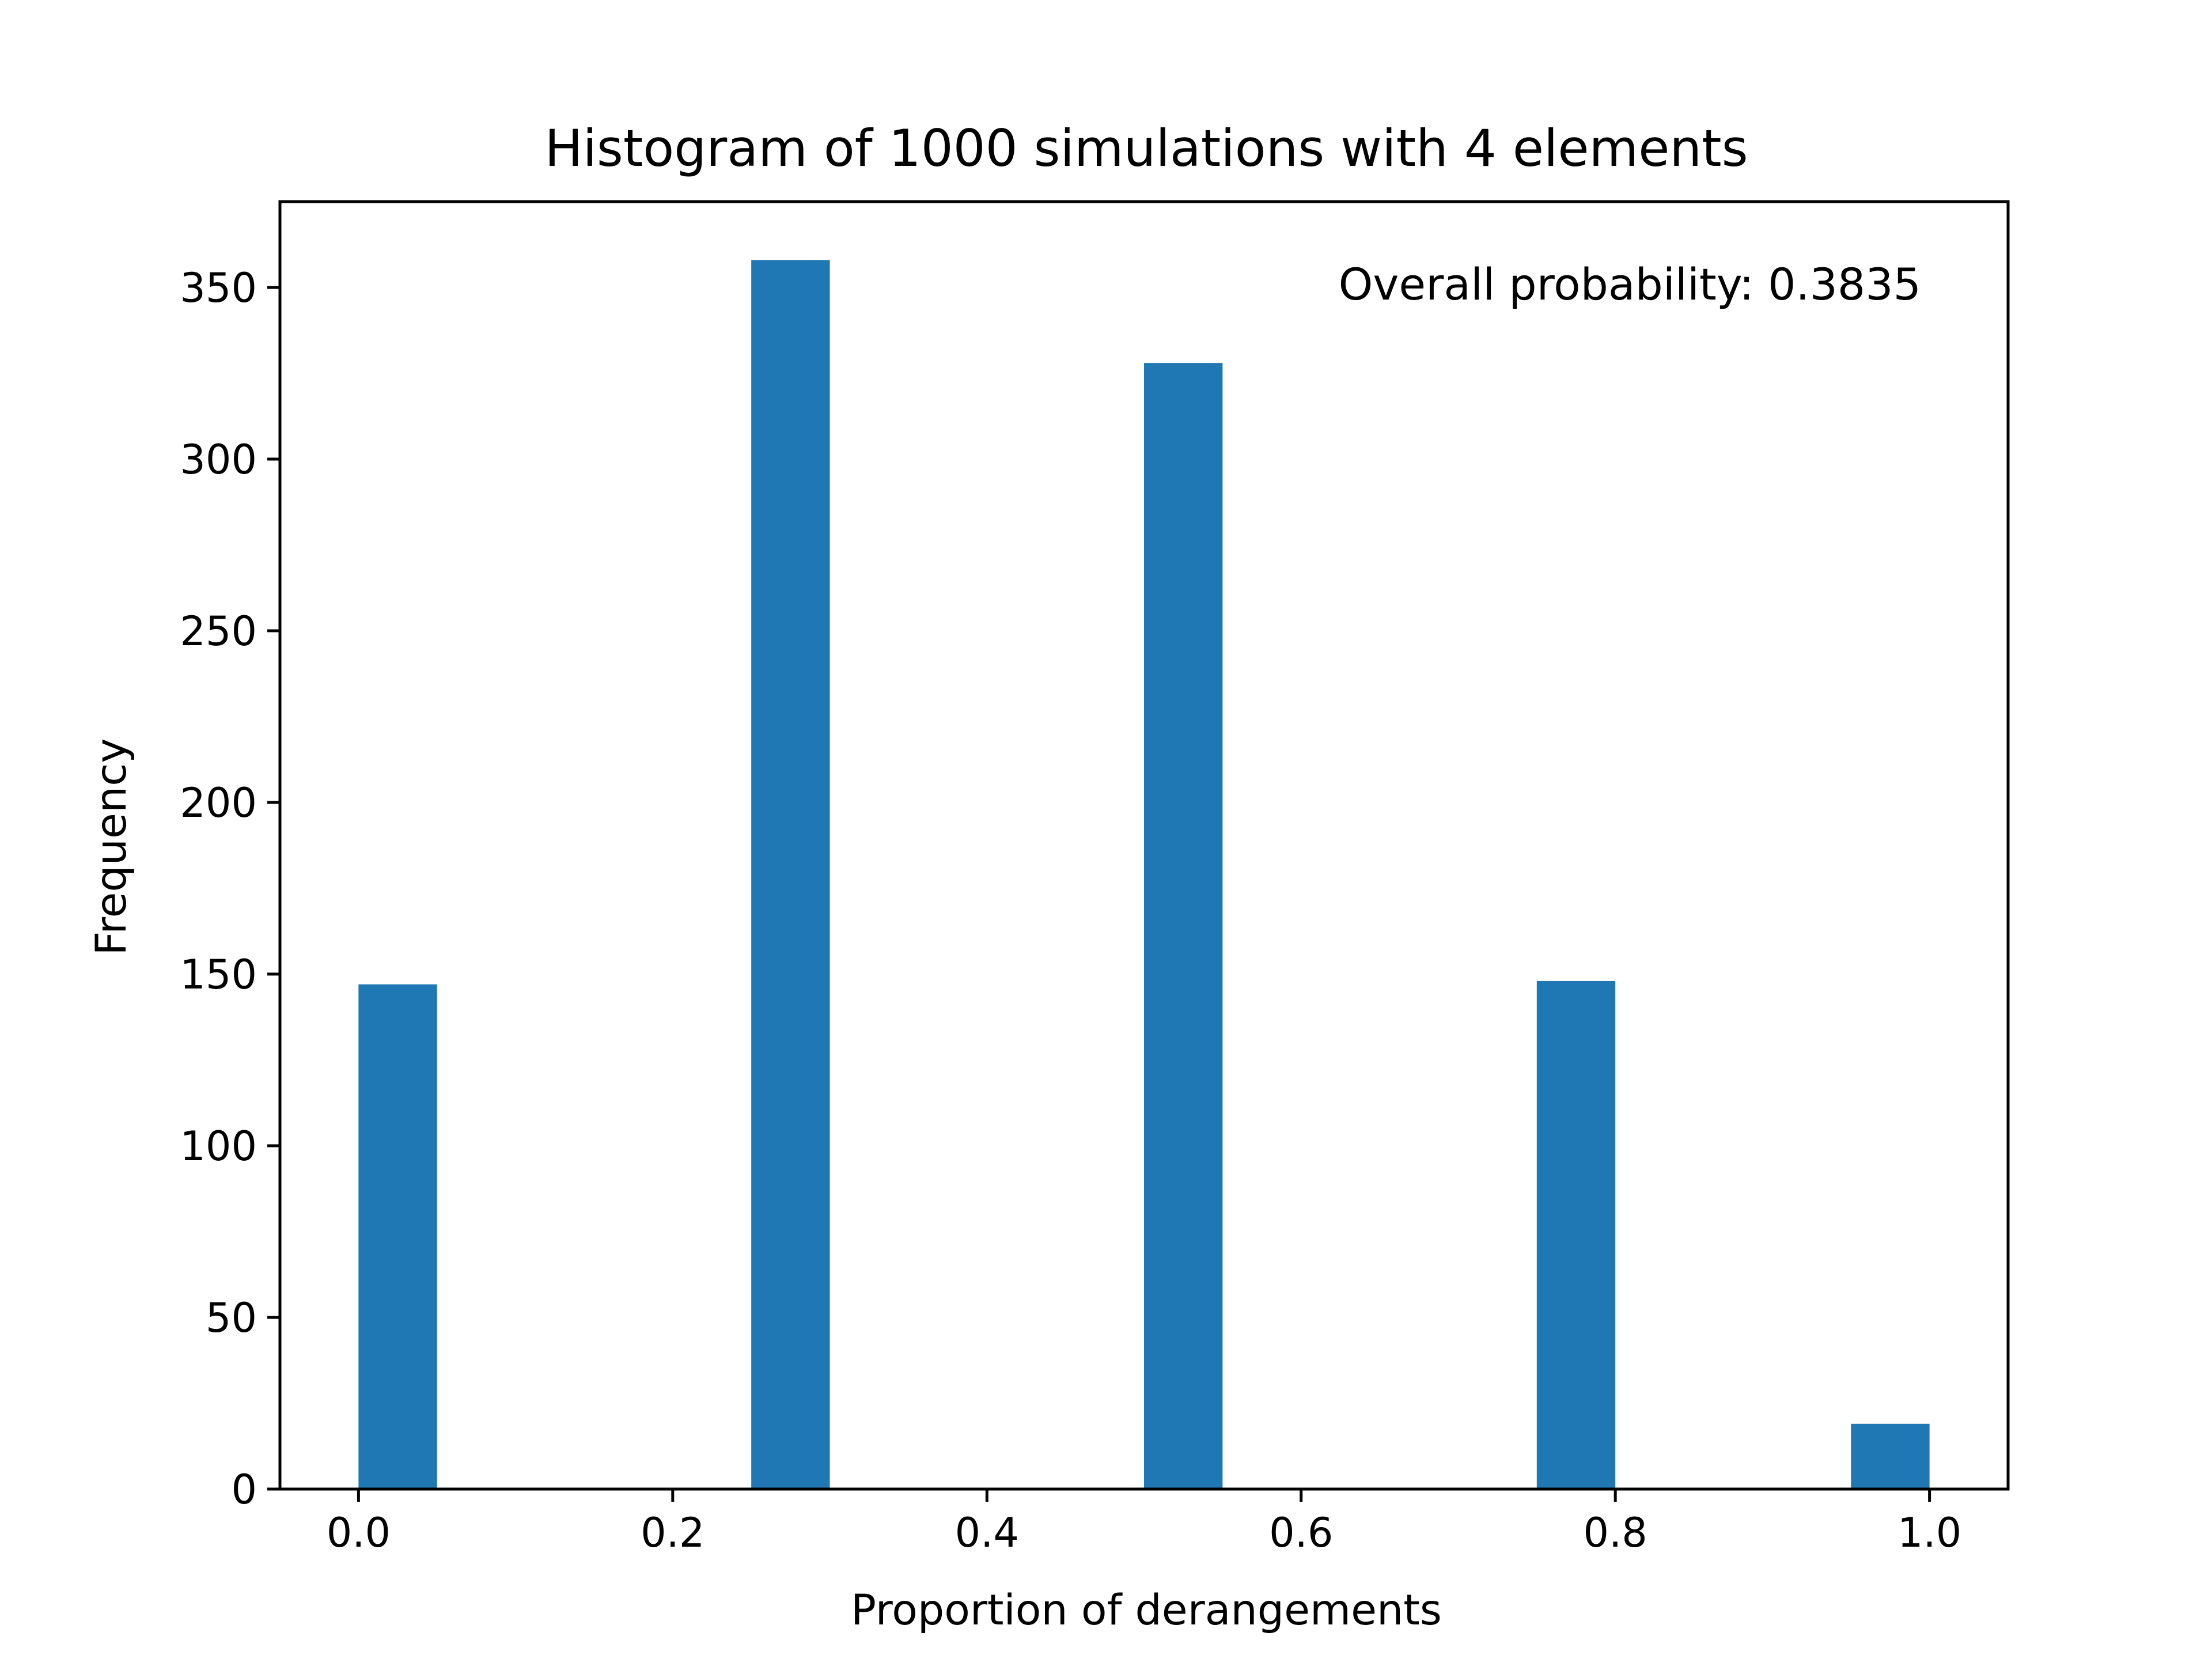 The width and height of the screenshot is (2212, 1659). What do you see at coordinates (218, 1146) in the screenshot?
I see `y-tick-label-2: 100` at bounding box center [218, 1146].